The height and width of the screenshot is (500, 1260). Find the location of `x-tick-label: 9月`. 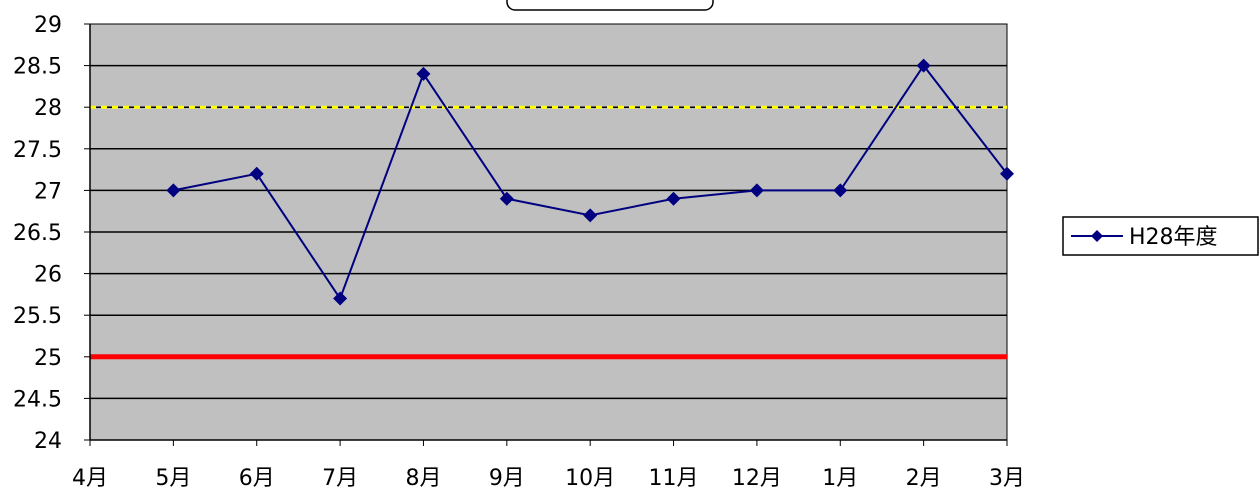

x-tick-label: 9月 is located at coordinates (507, 478).